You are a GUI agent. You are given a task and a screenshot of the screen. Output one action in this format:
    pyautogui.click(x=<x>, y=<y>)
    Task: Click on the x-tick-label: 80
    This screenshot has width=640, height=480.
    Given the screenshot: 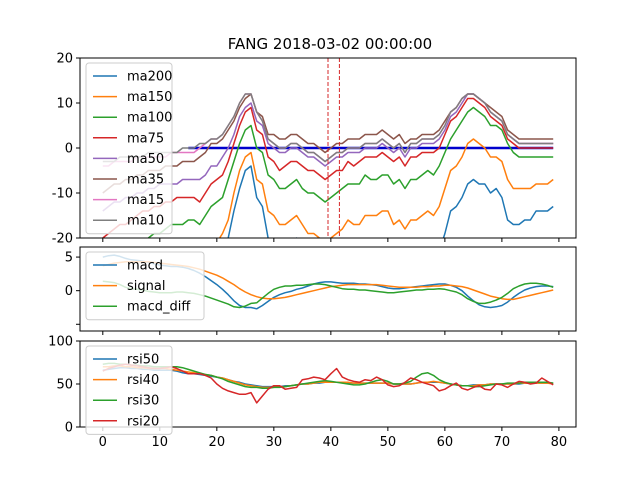 What is the action you would take?
    pyautogui.click(x=559, y=442)
    